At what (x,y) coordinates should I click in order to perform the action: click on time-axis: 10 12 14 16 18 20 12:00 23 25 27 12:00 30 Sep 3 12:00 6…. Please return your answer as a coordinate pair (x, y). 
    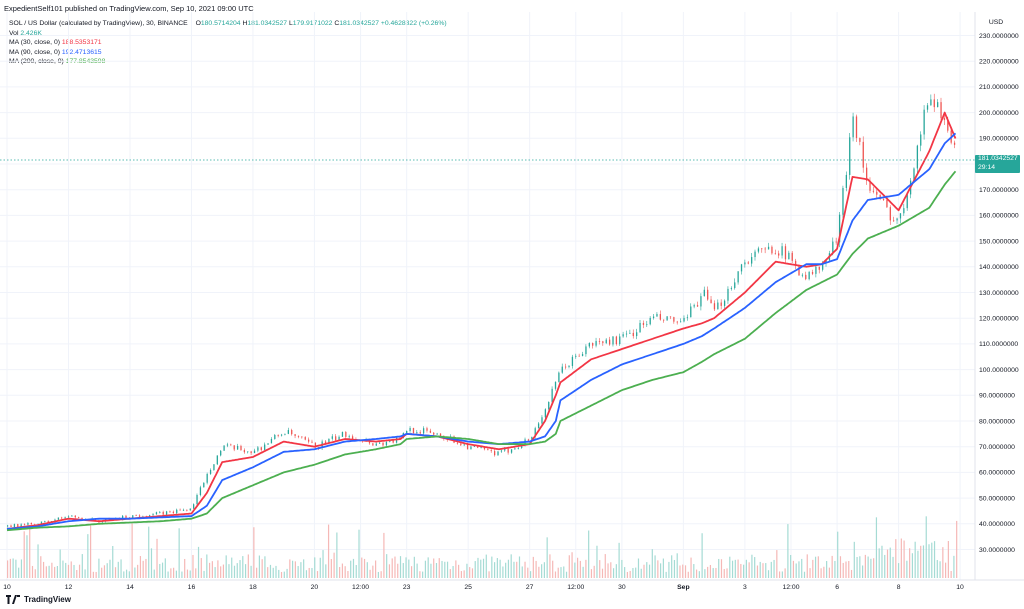
    Looking at the image, I should click on (483, 587).